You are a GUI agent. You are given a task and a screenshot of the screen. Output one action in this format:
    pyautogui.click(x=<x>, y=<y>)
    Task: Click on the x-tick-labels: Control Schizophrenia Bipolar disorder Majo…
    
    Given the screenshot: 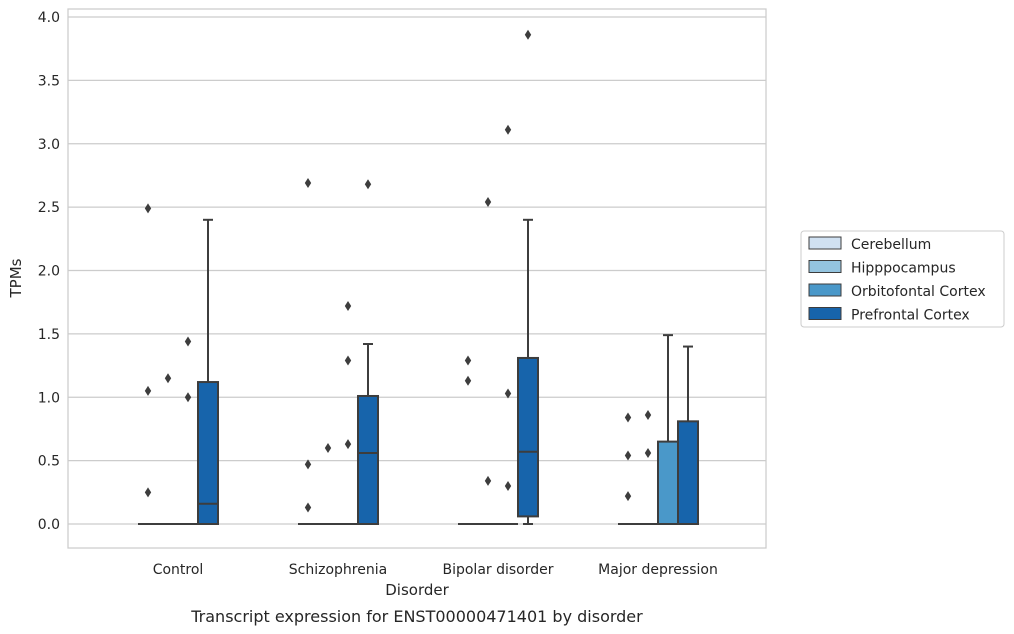 What is the action you would take?
    pyautogui.click(x=435, y=570)
    